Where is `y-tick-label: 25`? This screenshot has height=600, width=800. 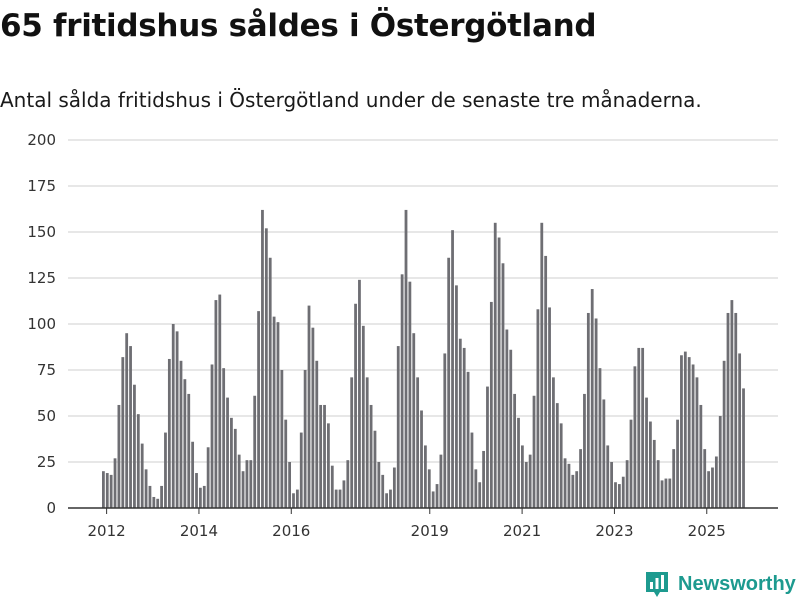 y-tick-label: 25 is located at coordinates (46, 462).